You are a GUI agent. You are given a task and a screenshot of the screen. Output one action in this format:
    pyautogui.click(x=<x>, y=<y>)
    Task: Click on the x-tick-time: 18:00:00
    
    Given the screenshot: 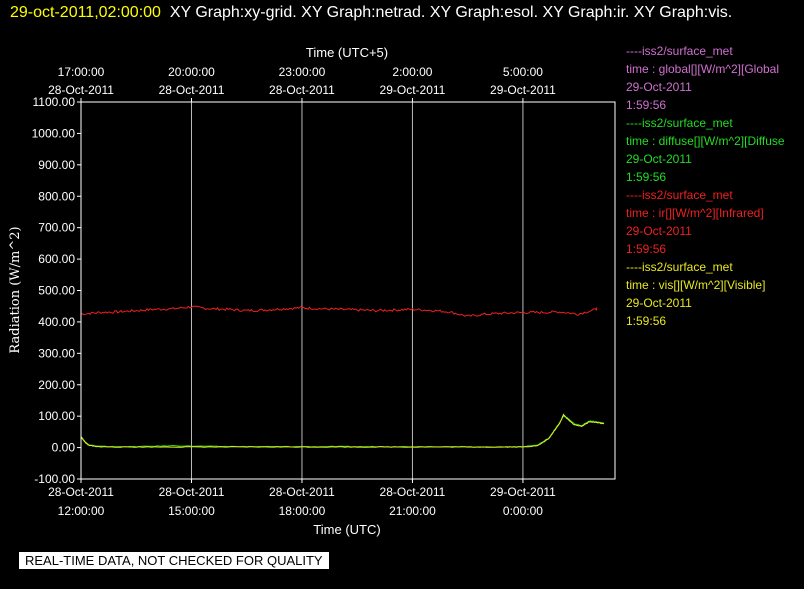 What is the action you would take?
    pyautogui.click(x=302, y=511)
    